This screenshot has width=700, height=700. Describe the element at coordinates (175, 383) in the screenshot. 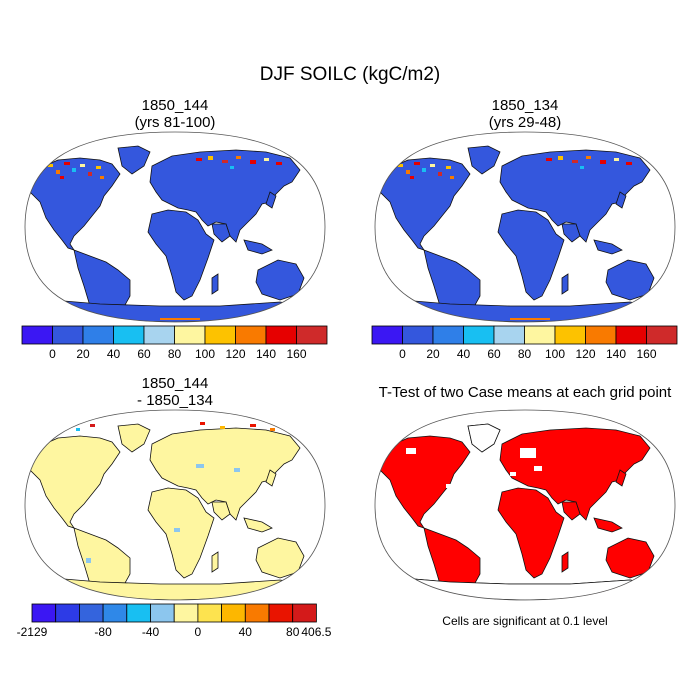

I see `panel-3-title-line1: 1850_144` at that location.